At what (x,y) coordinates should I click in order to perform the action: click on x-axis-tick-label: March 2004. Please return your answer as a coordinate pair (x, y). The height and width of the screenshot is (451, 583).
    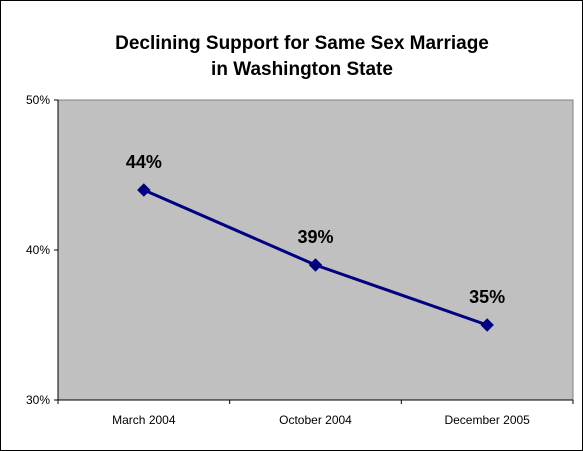
    Looking at the image, I should click on (144, 420).